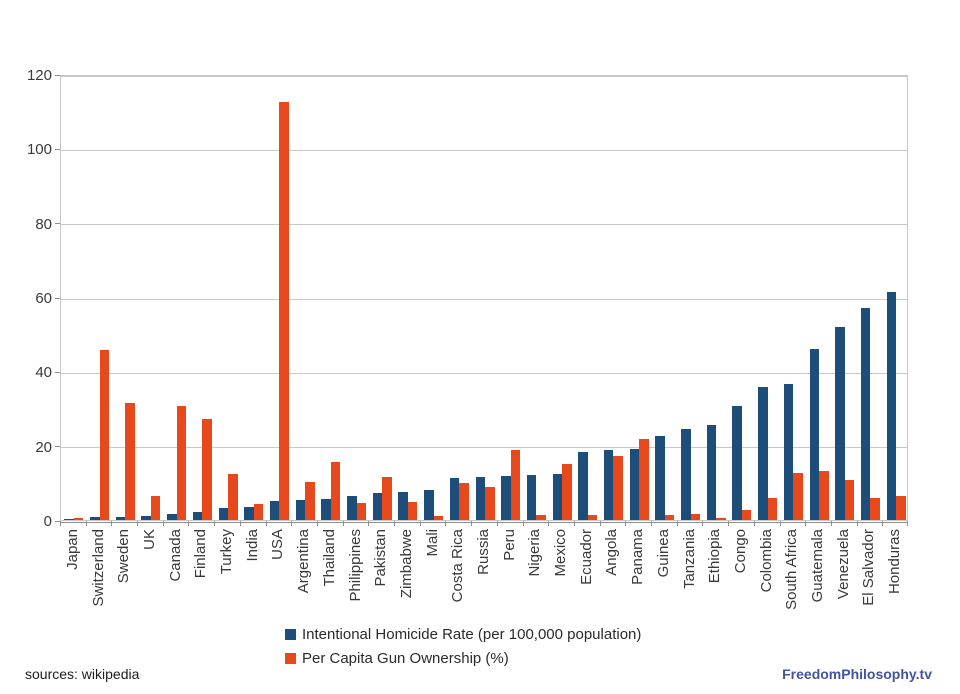  Describe the element at coordinates (98, 568) in the screenshot. I see `x-axis-label-switzerland: Switzerland` at that location.